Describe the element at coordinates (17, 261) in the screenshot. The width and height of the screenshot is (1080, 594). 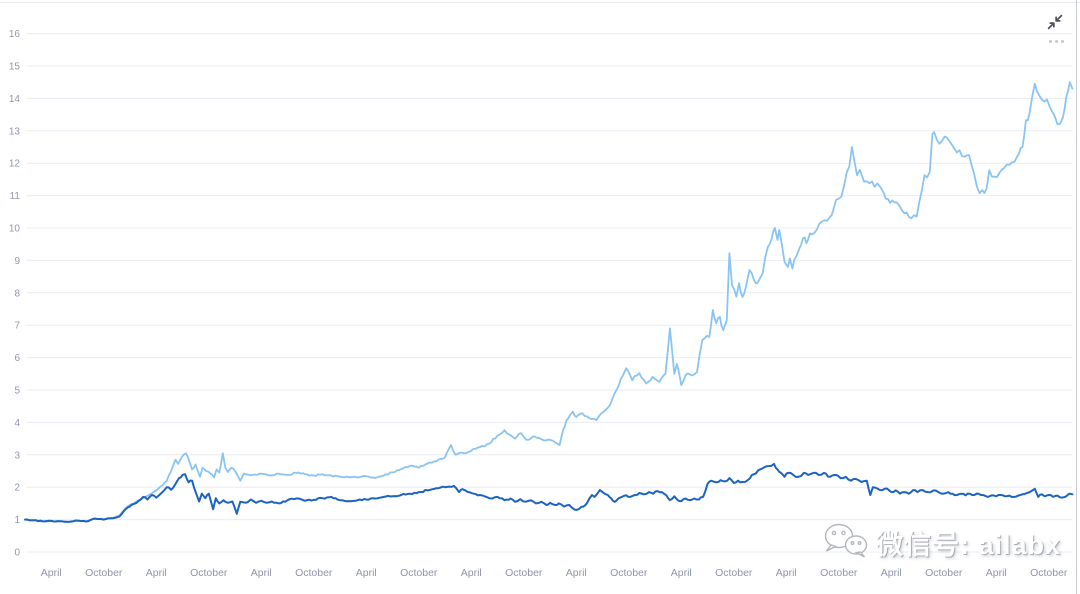
I see `y-tick-label: 9` at that location.